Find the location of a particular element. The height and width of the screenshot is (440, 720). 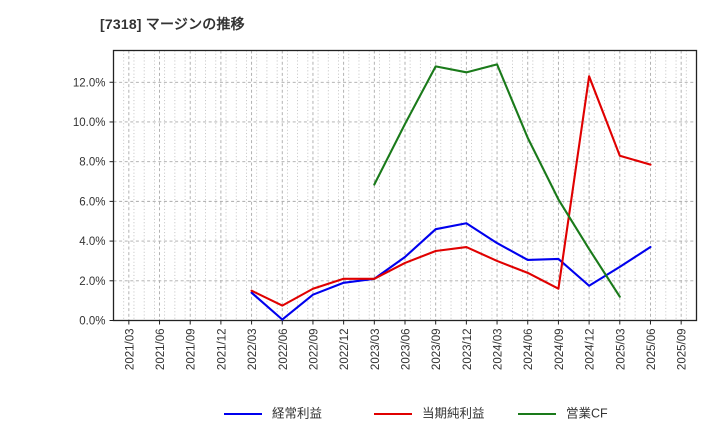

legend-label-当期純利益: 当期純利益 is located at coordinates (453, 413).